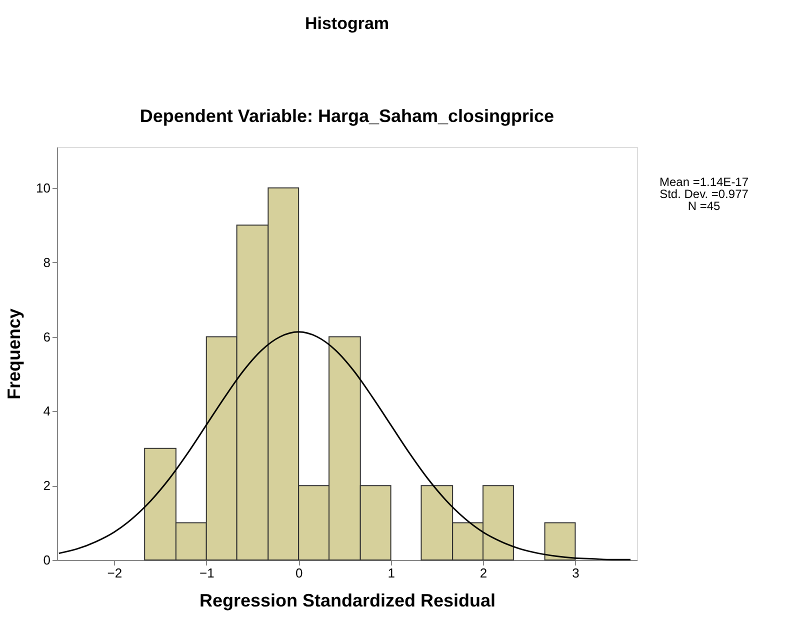  What do you see at coordinates (46, 411) in the screenshot?
I see `y-tick-label: 4` at bounding box center [46, 411].